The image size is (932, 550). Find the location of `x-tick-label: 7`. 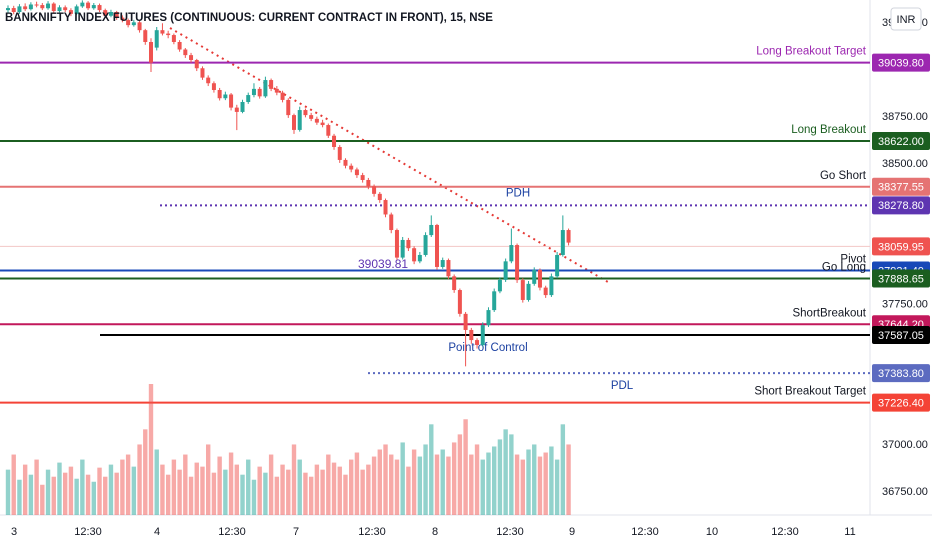

x-tick-label: 7 is located at coordinates (296, 532).